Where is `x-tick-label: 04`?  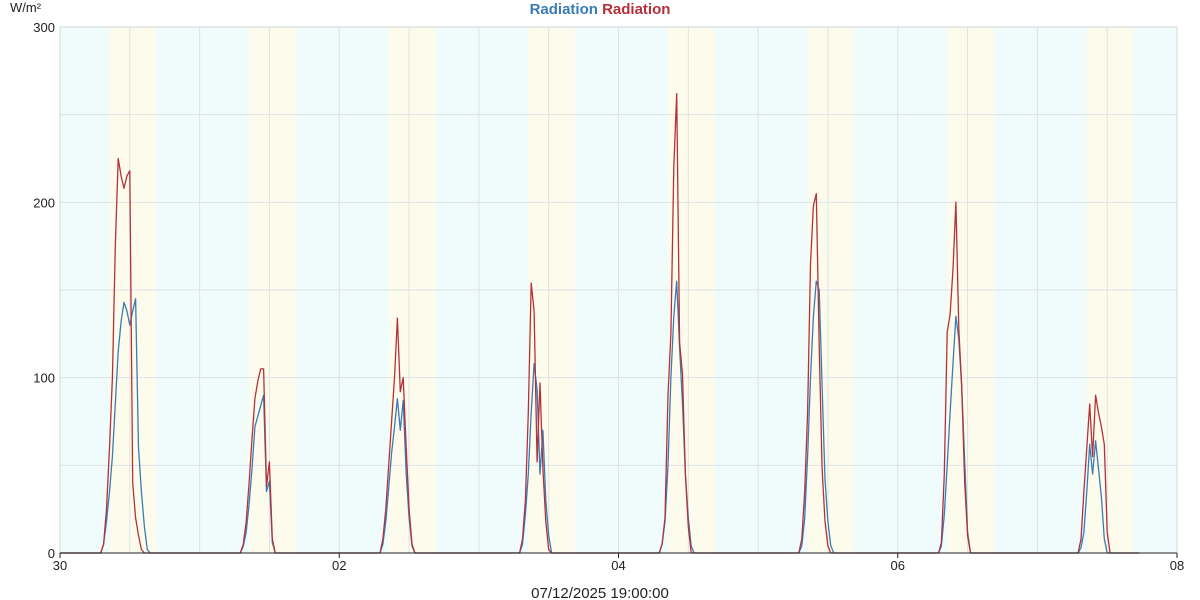 x-tick-label: 04 is located at coordinates (618, 565).